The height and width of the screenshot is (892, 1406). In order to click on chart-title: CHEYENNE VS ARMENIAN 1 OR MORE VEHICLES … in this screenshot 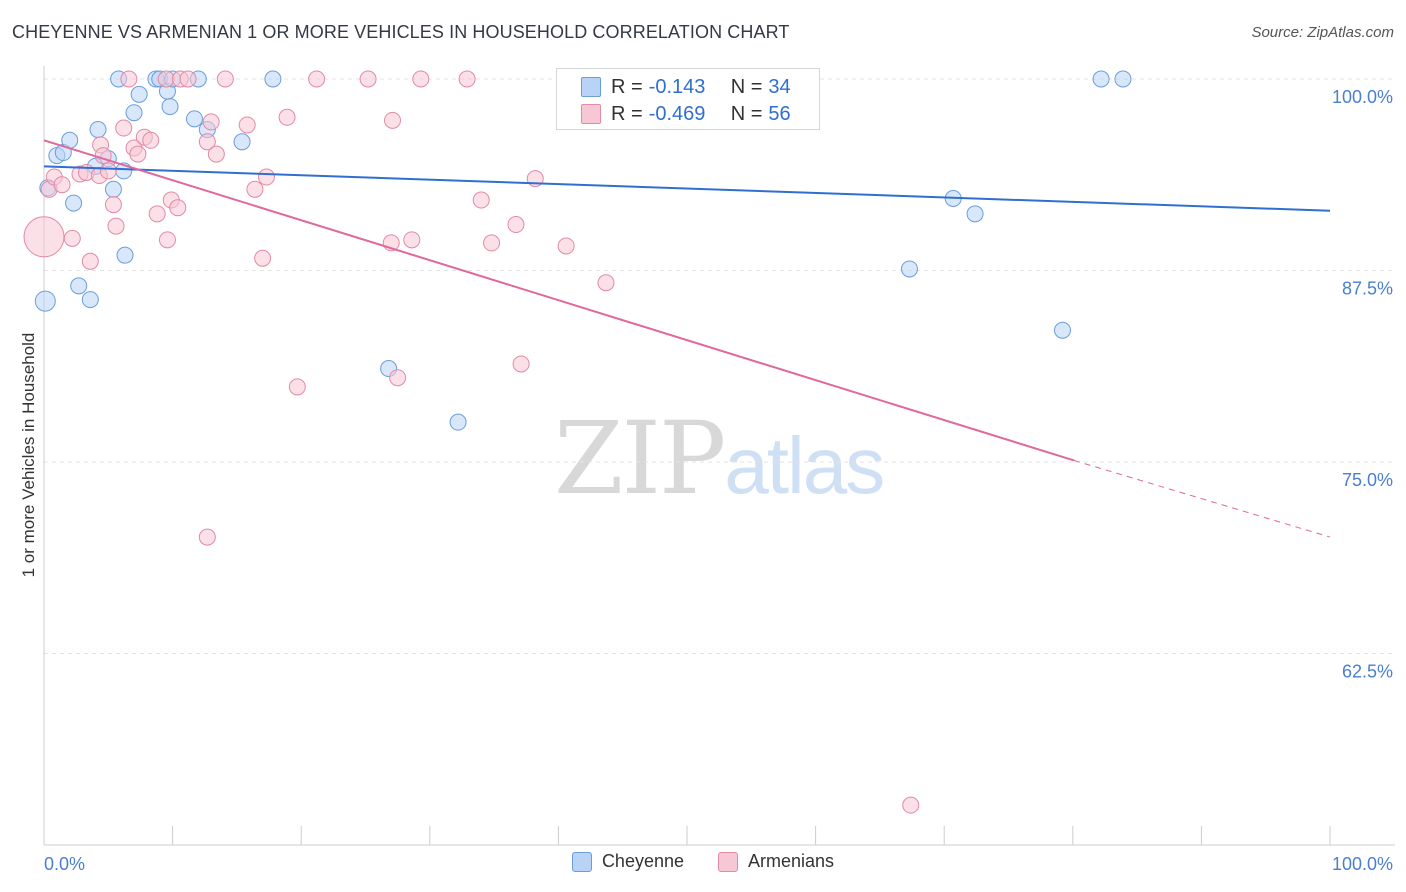, I will do `click(401, 32)`.